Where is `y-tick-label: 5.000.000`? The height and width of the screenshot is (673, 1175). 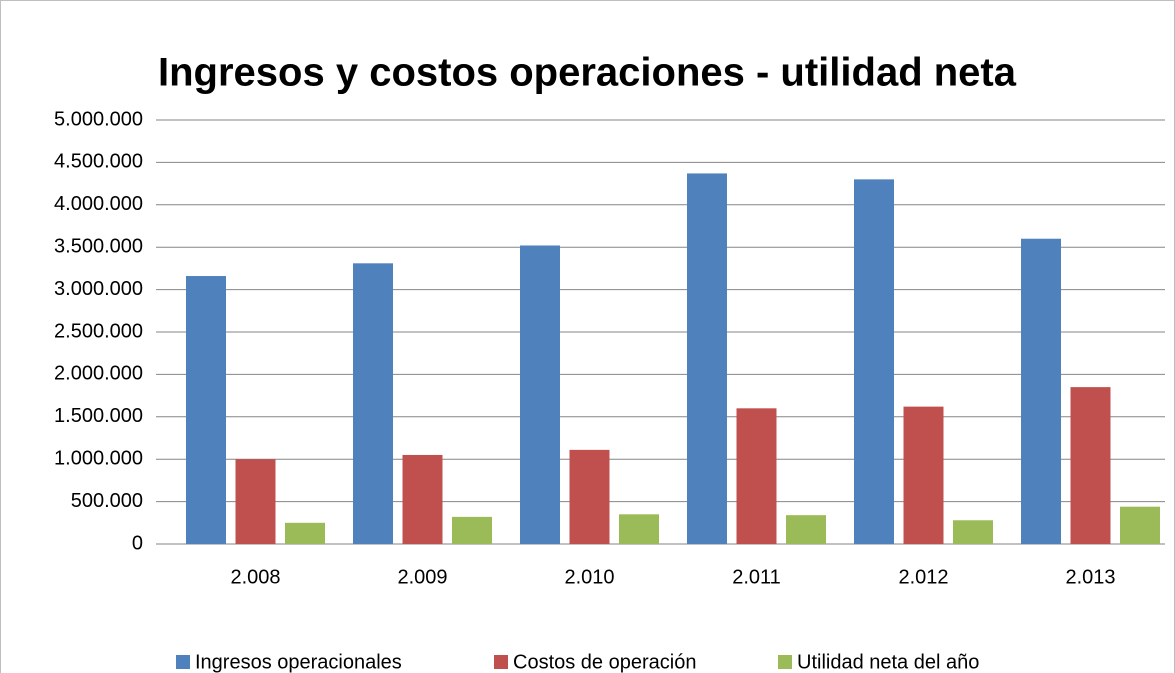
y-tick-label: 5.000.000 is located at coordinates (98, 119).